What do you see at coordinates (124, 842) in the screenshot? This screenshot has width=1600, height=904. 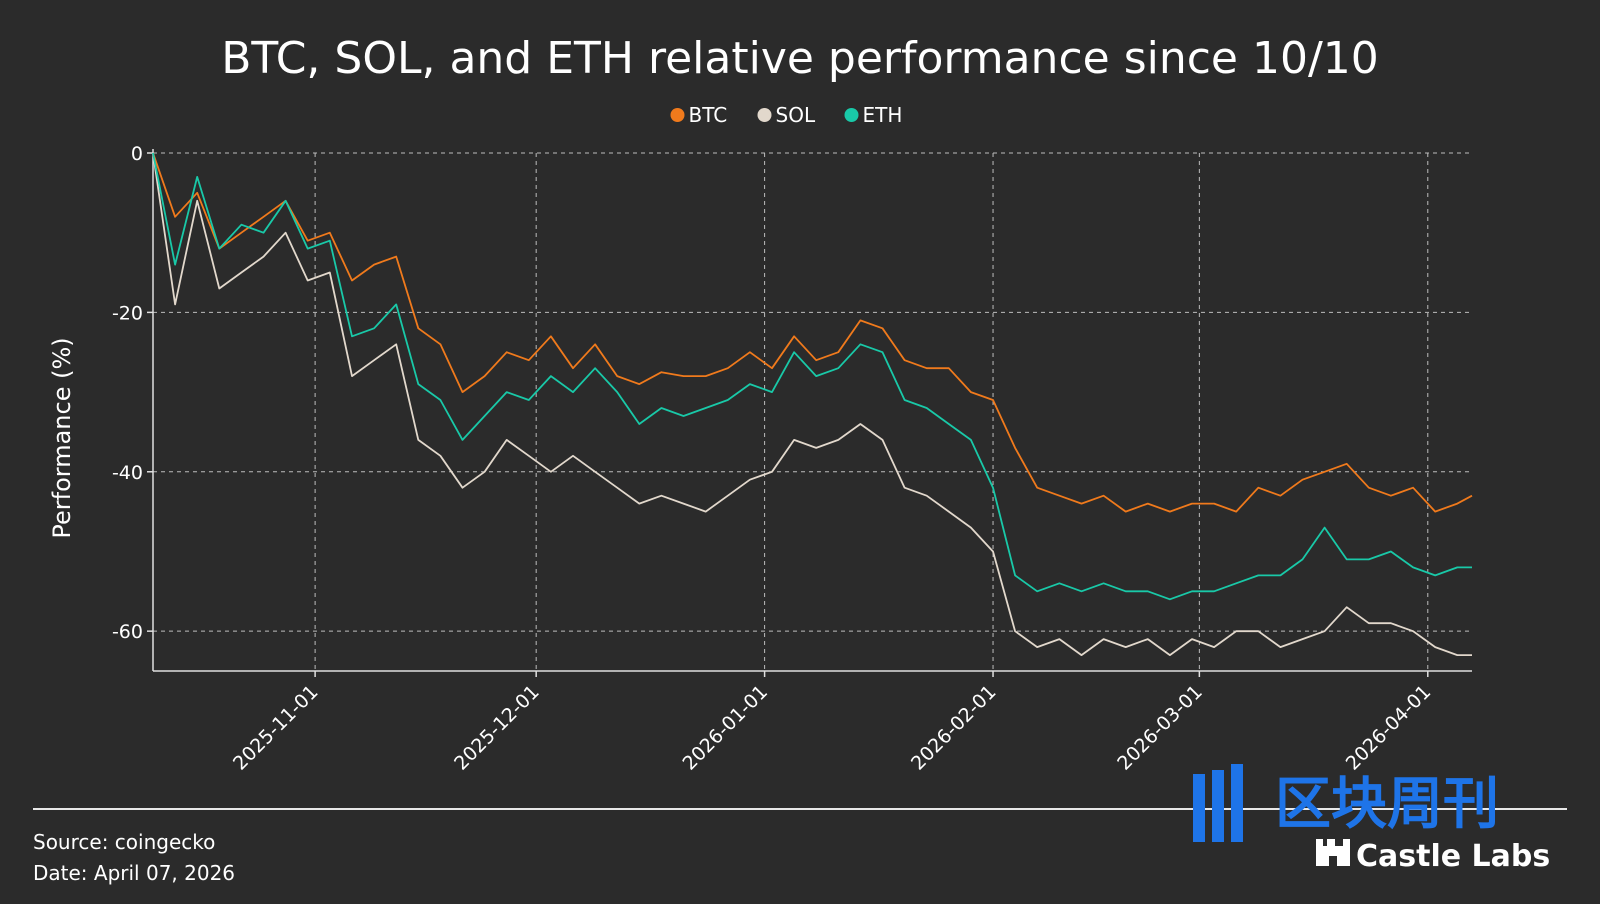 I see `footer-source: Source: coingecko` at bounding box center [124, 842].